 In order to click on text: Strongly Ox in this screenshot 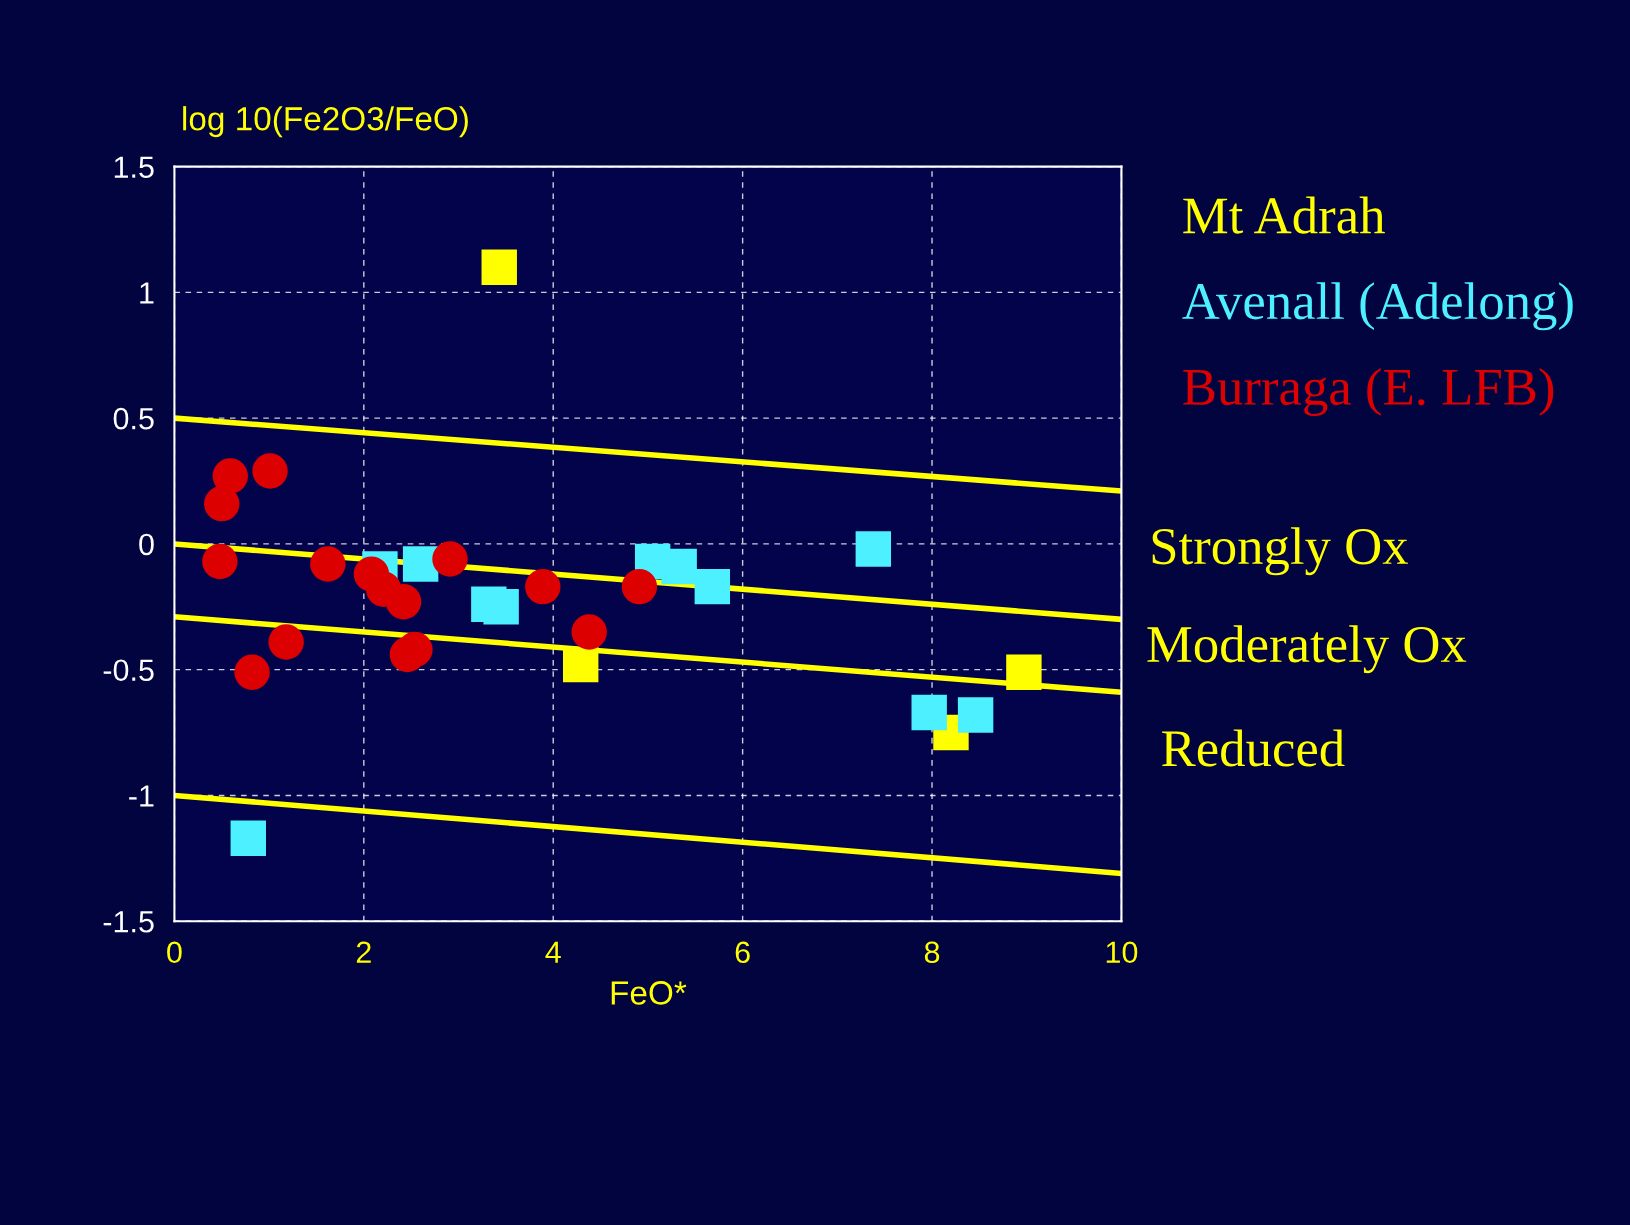, I will do `click(1280, 551)`.